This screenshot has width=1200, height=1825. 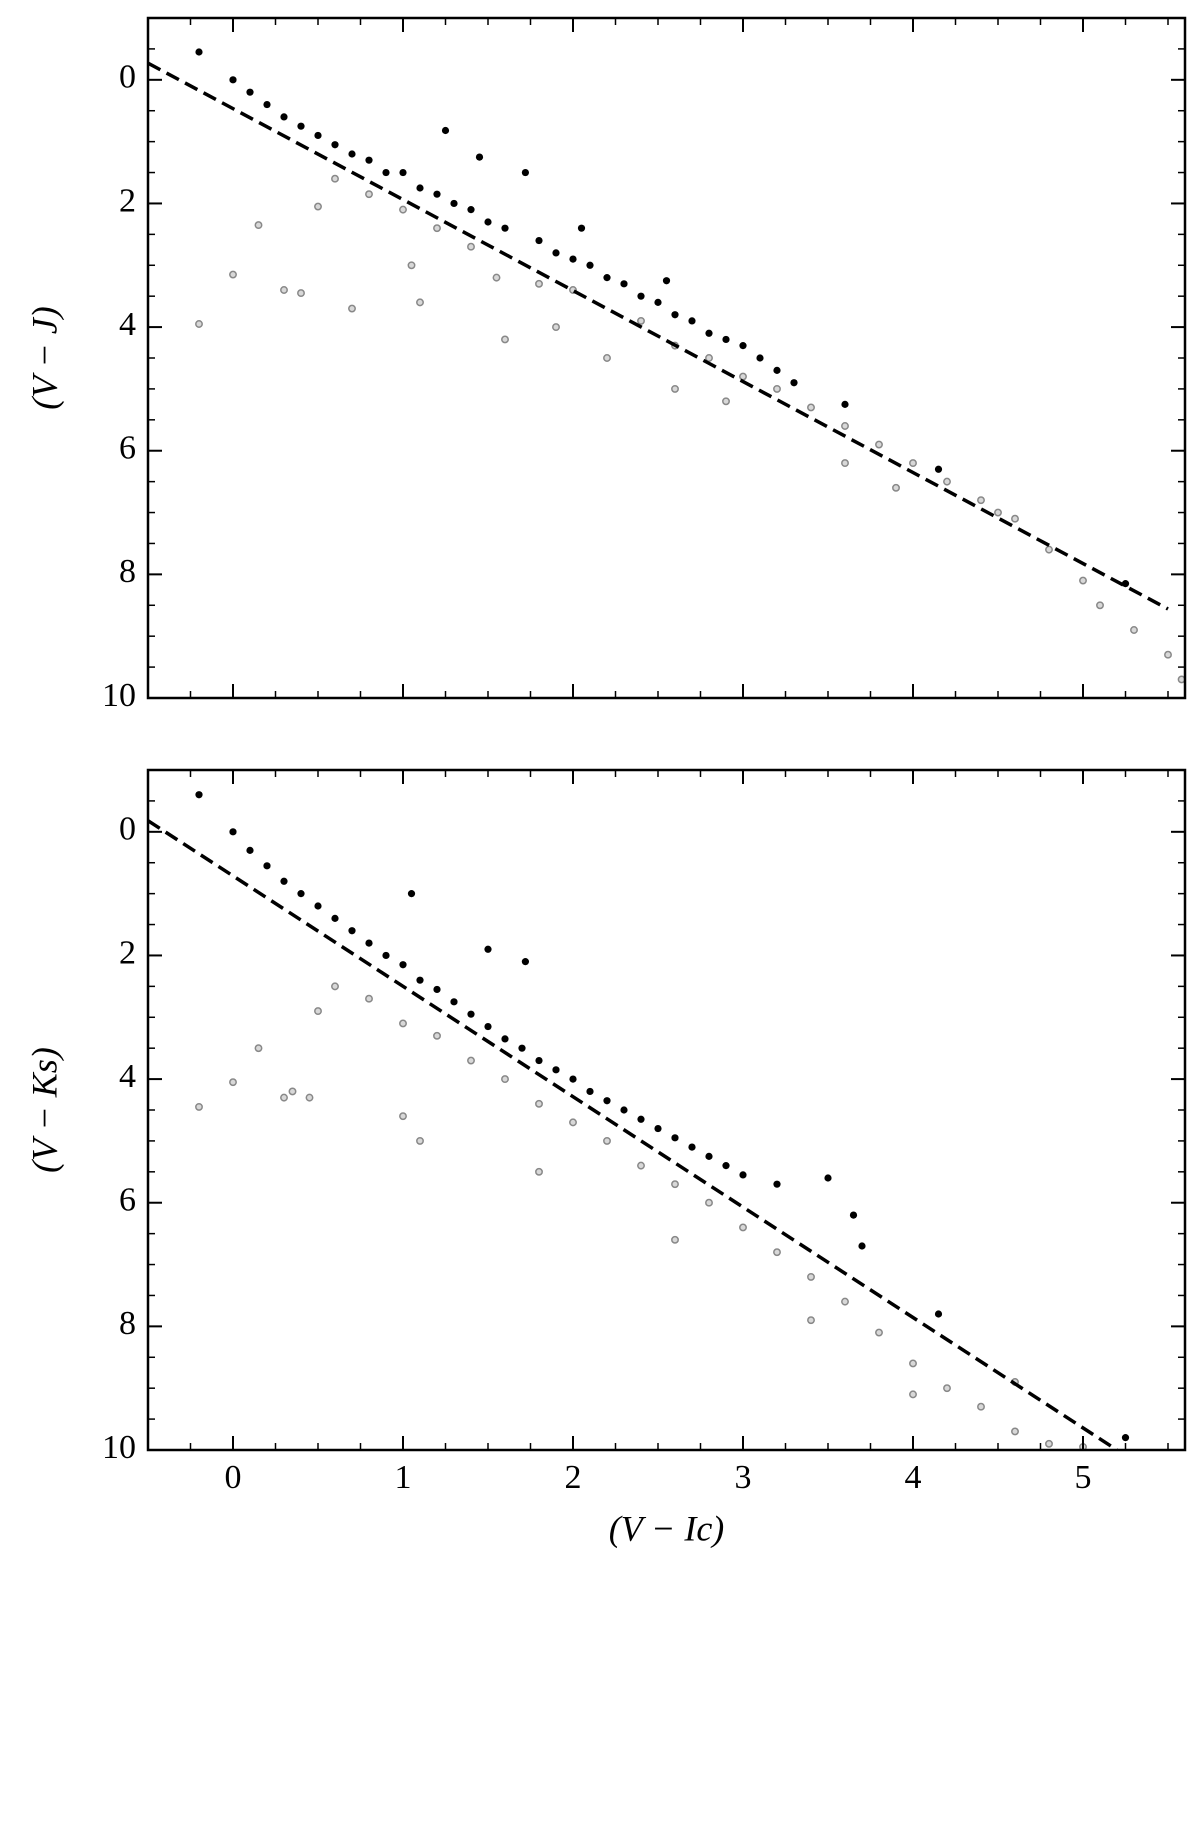 What do you see at coordinates (119, 1447) in the screenshot?
I see `y-tick-label: 10` at bounding box center [119, 1447].